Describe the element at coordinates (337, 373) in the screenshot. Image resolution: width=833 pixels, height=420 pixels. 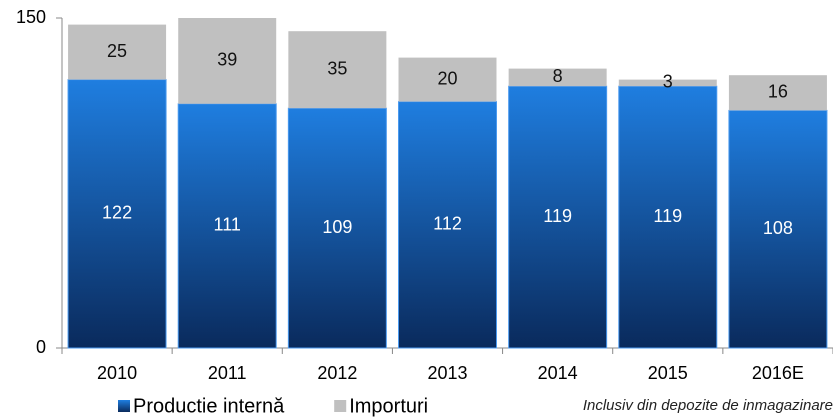
I see `x-tick-label: 2012` at that location.